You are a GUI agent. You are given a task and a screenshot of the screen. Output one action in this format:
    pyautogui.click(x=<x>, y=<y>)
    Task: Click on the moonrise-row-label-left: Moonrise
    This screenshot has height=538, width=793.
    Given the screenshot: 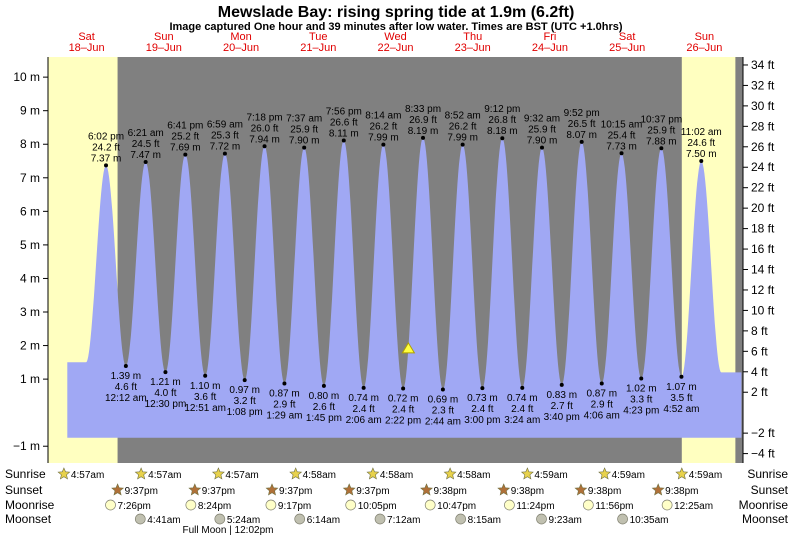 What is the action you would take?
    pyautogui.click(x=30, y=505)
    